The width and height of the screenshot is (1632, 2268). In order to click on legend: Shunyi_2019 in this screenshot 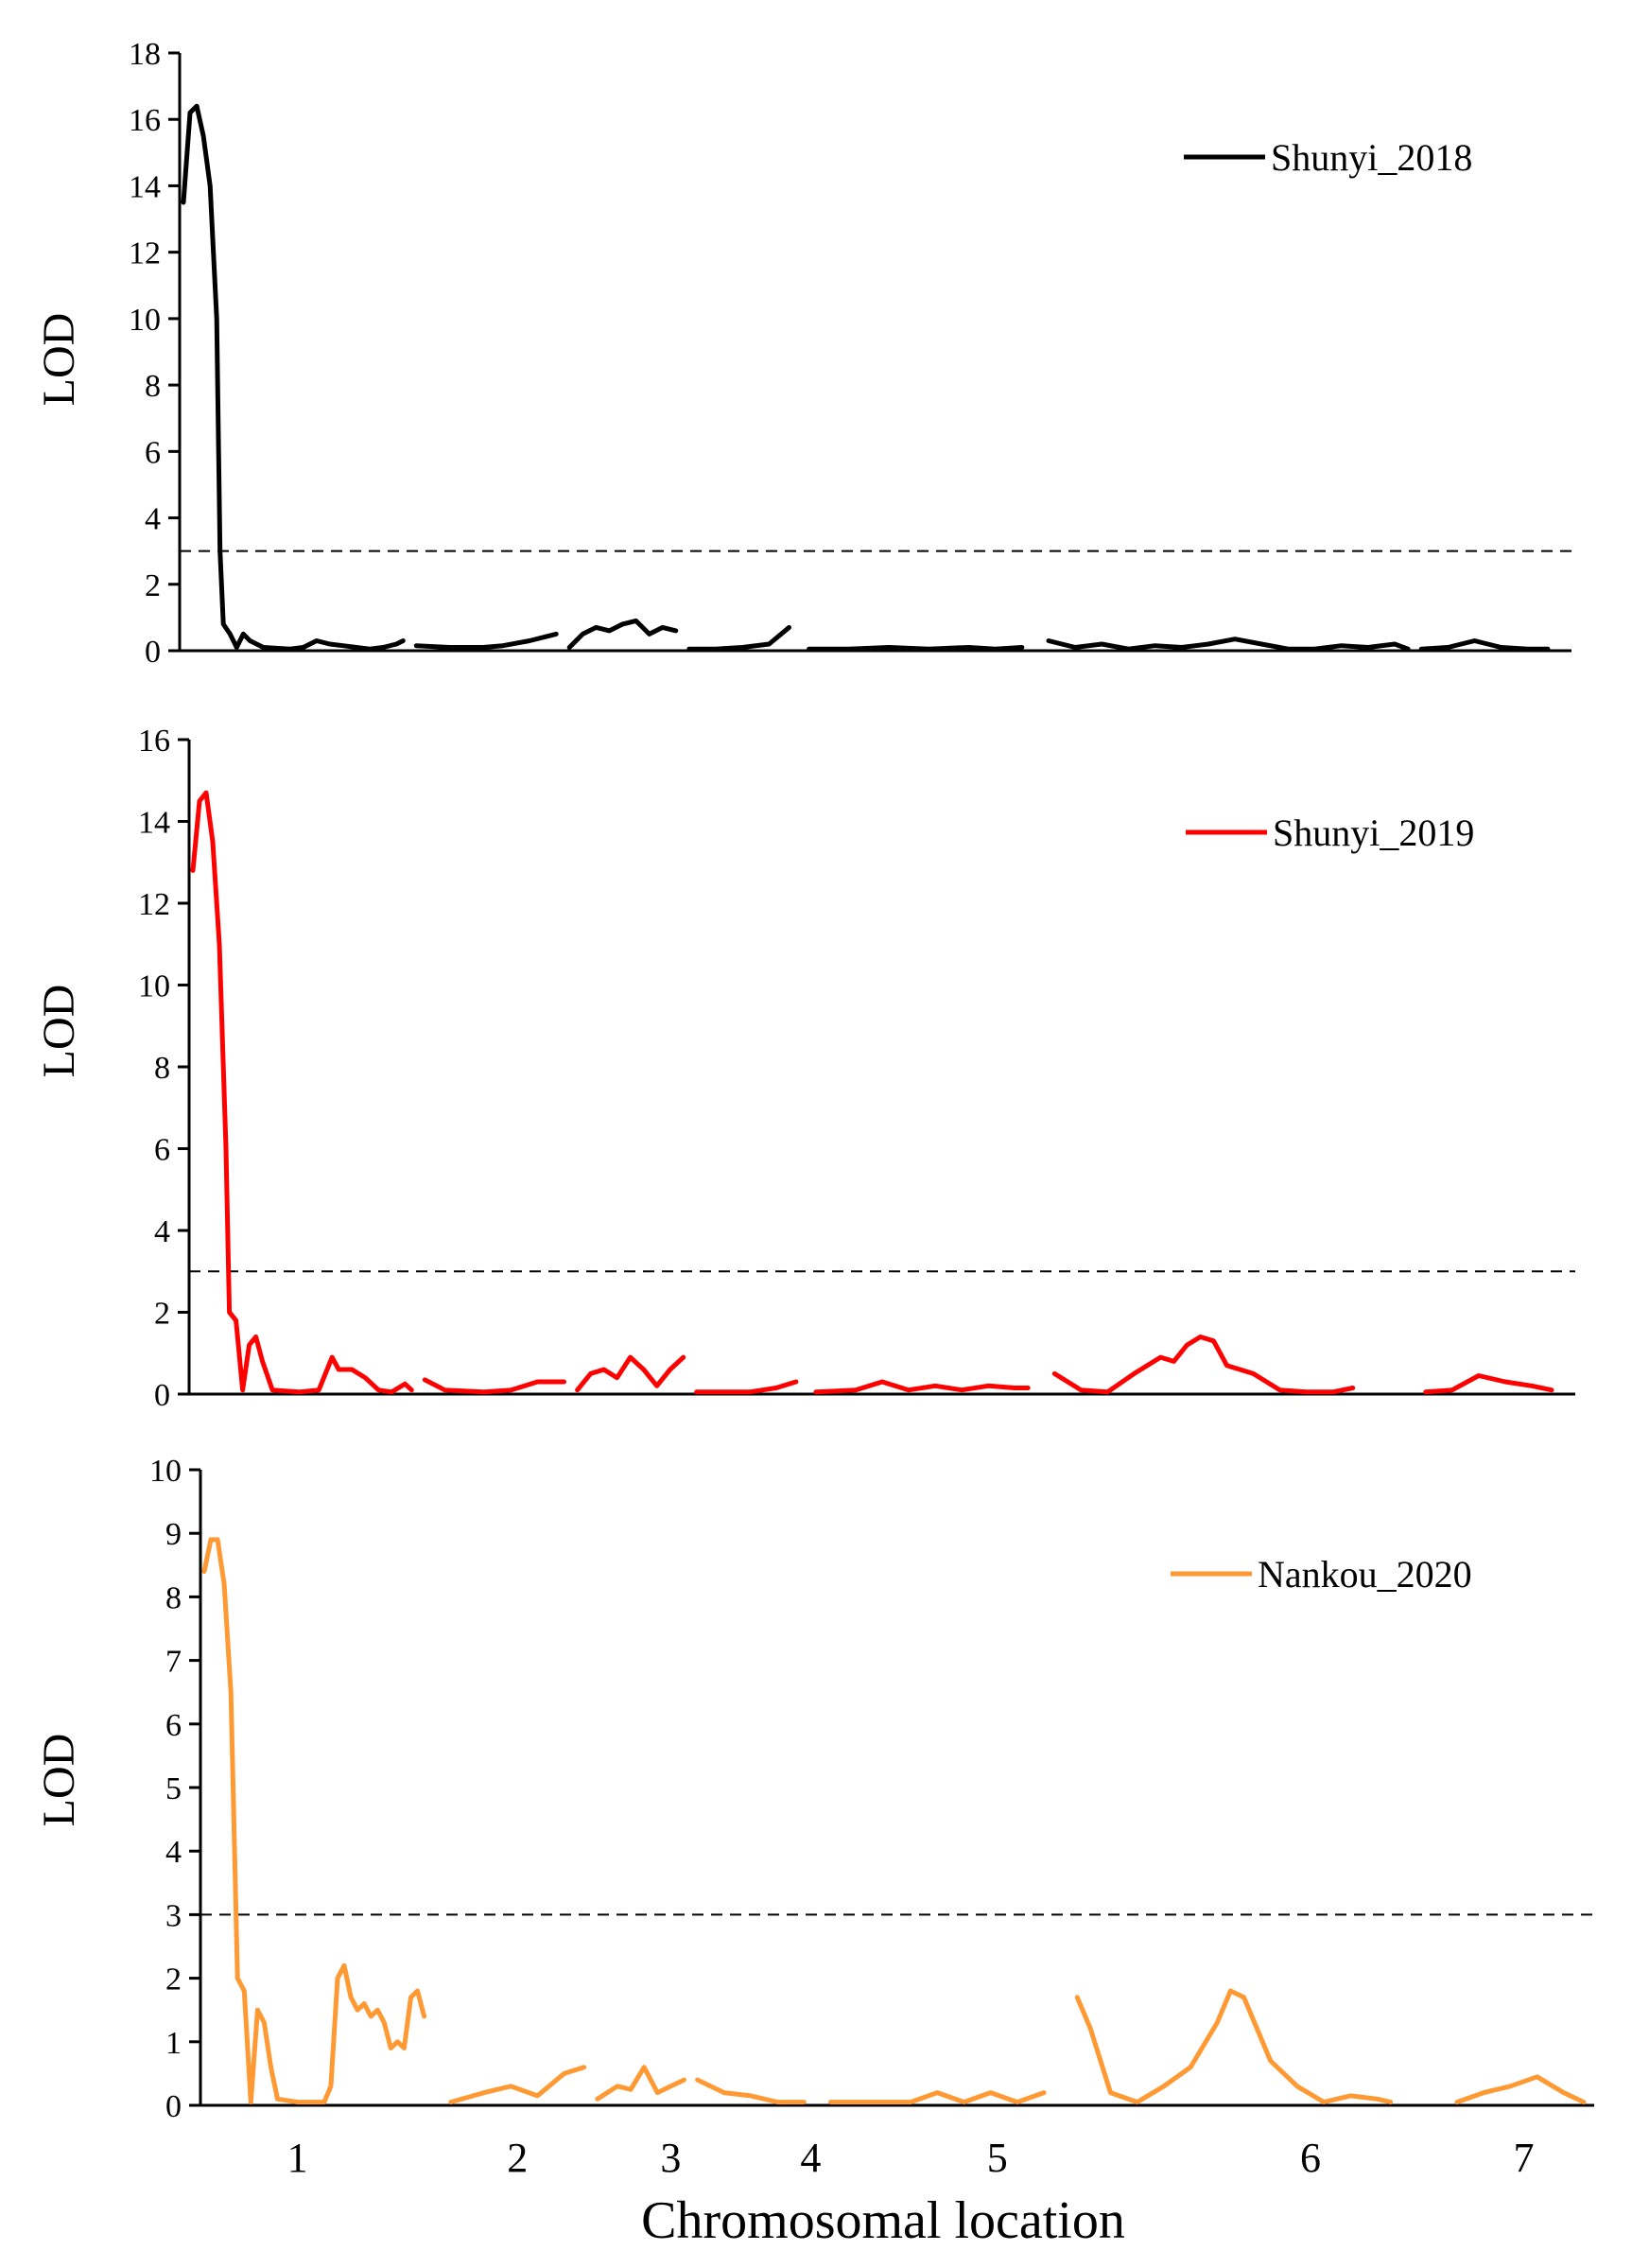, I will do `click(1330, 832)`.